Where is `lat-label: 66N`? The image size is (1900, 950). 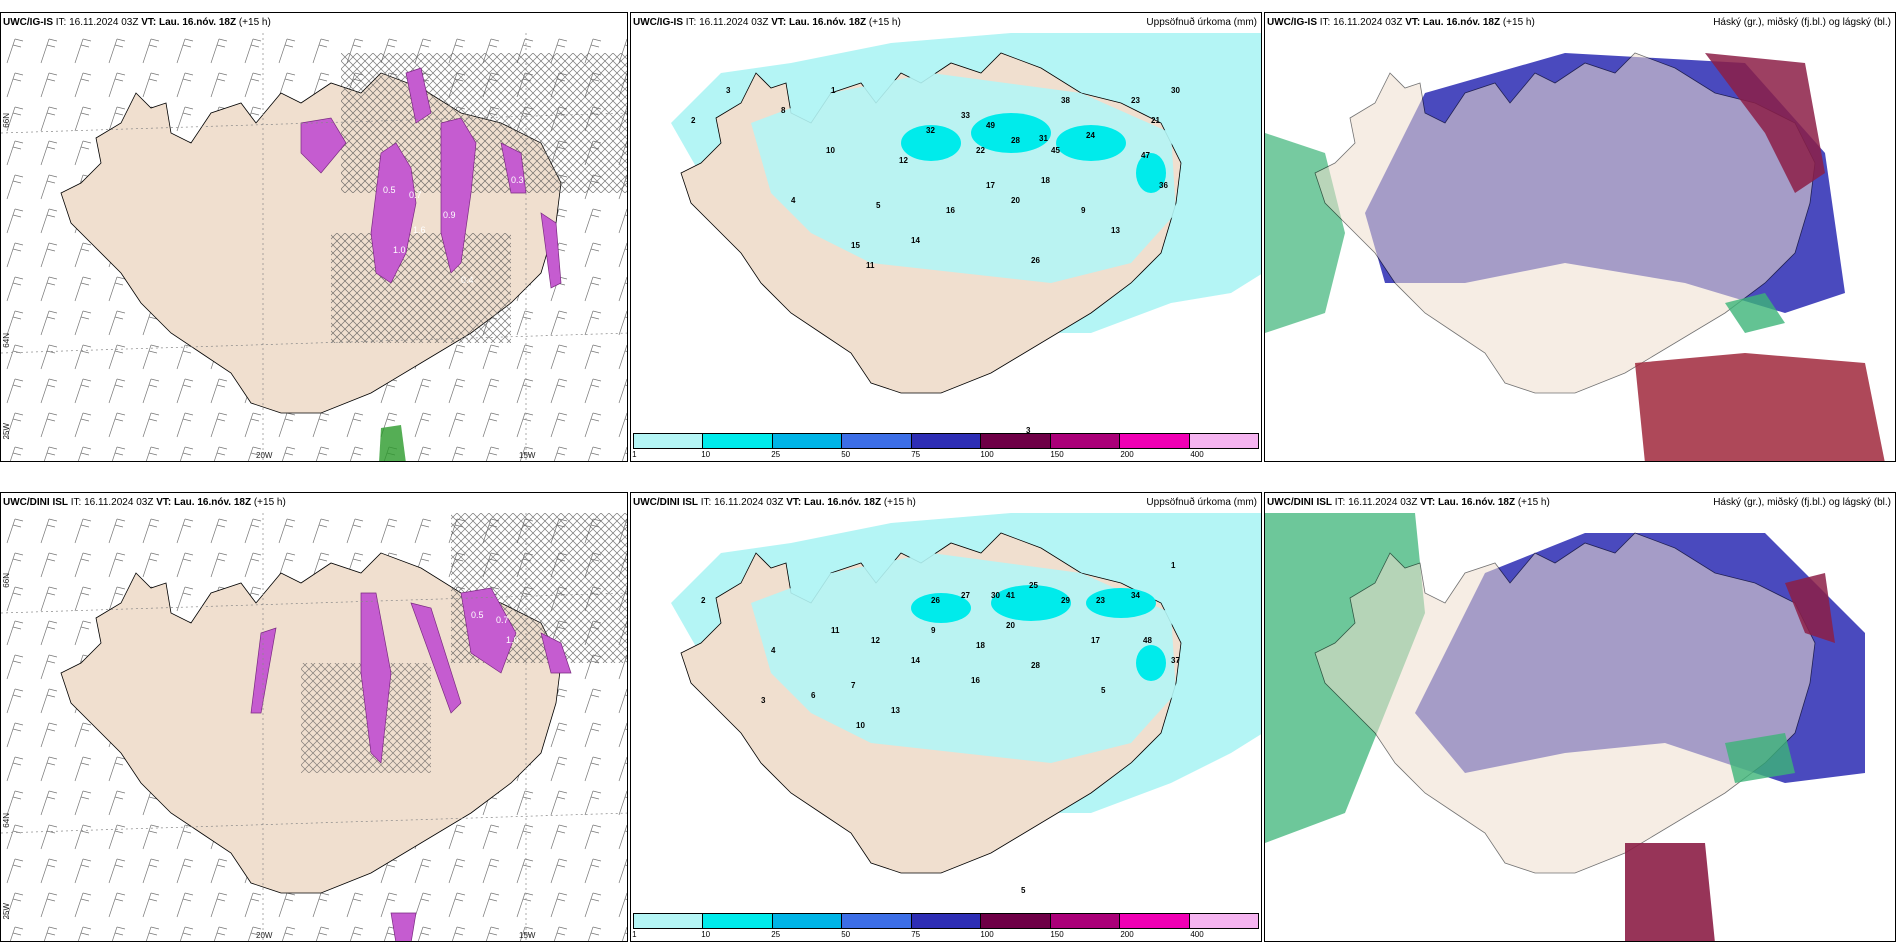 lat-label: 66N is located at coordinates (6, 120).